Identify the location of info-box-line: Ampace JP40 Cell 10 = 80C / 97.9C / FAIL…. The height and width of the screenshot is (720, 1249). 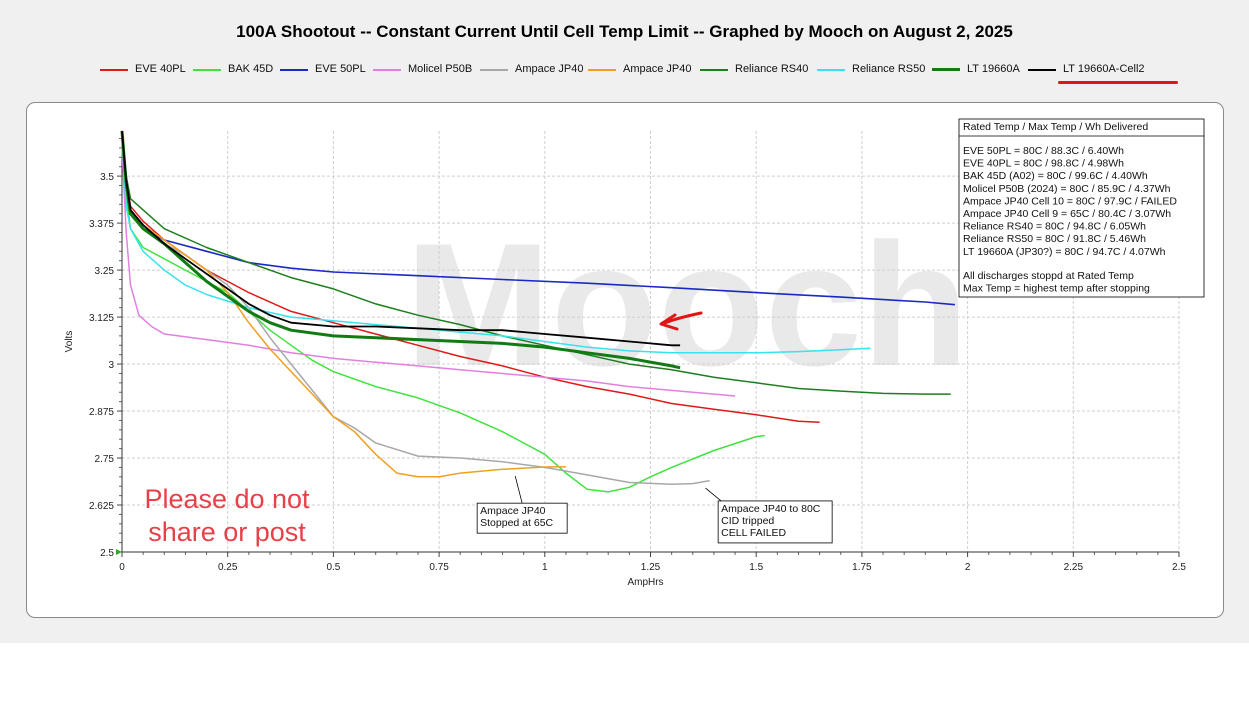
(1070, 201).